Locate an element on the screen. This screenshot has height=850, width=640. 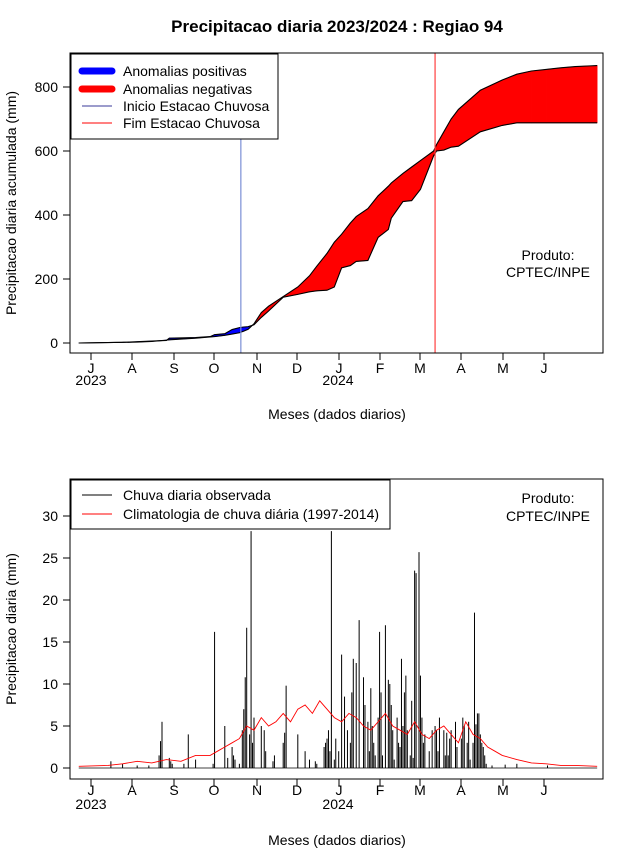
y-tick-label: 200 is located at coordinates (47, 279).